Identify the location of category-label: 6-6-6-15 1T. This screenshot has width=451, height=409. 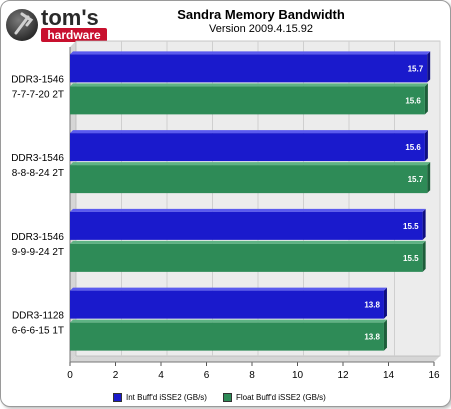
(38, 331).